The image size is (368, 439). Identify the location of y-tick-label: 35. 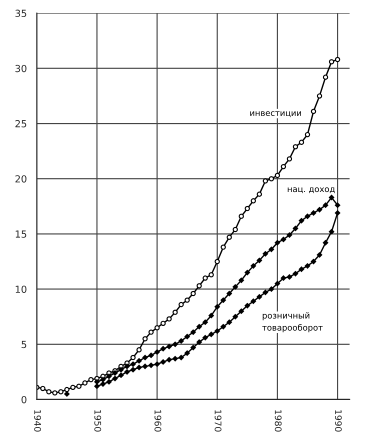
(20, 13).